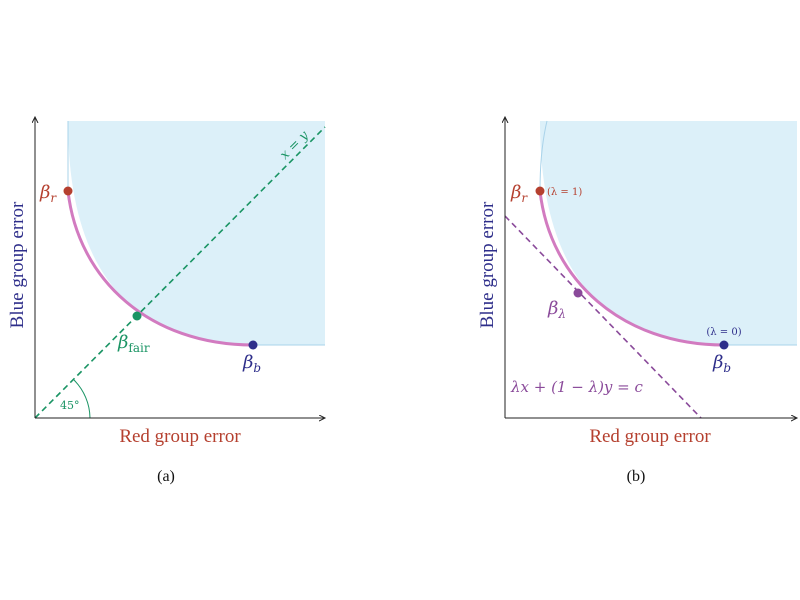 Image resolution: width=800 pixels, height=600 pixels. I want to click on beta-lambda-point, so click(578, 293).